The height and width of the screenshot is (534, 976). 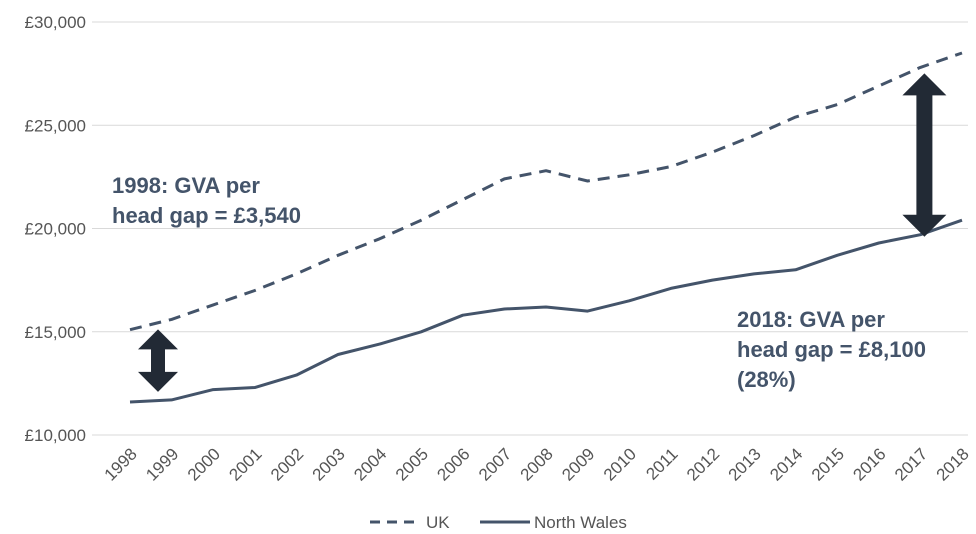 I want to click on x-tick-label: 2001, so click(x=245, y=464).